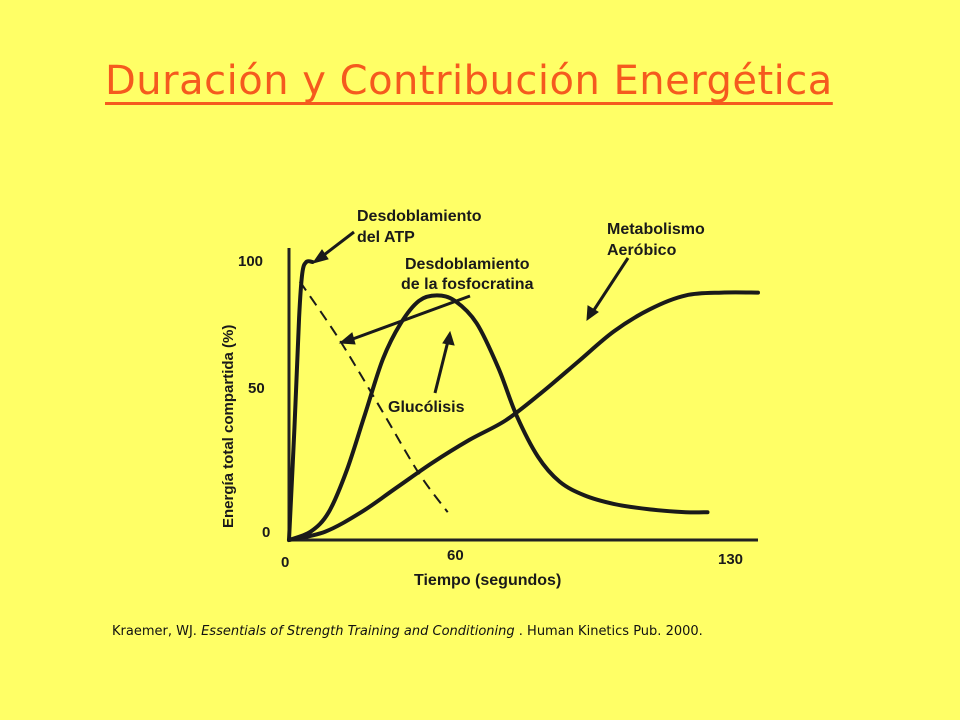 This screenshot has height=720, width=960. Describe the element at coordinates (467, 264) in the screenshot. I see `annotation-pcr-line1: Desdoblamiento` at that location.